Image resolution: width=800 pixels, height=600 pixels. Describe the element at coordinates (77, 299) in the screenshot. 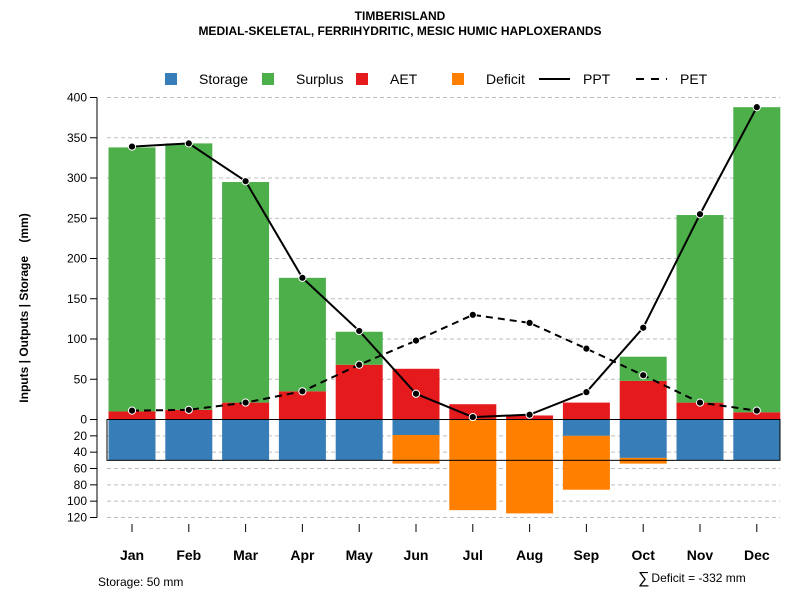

I see `y-tick-label: 150` at that location.